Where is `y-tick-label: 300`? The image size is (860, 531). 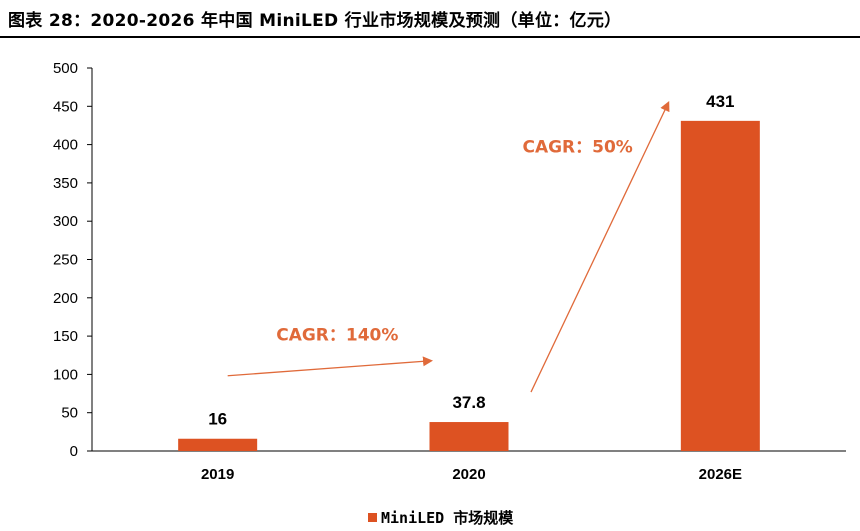
y-tick-label: 300 is located at coordinates (65, 221).